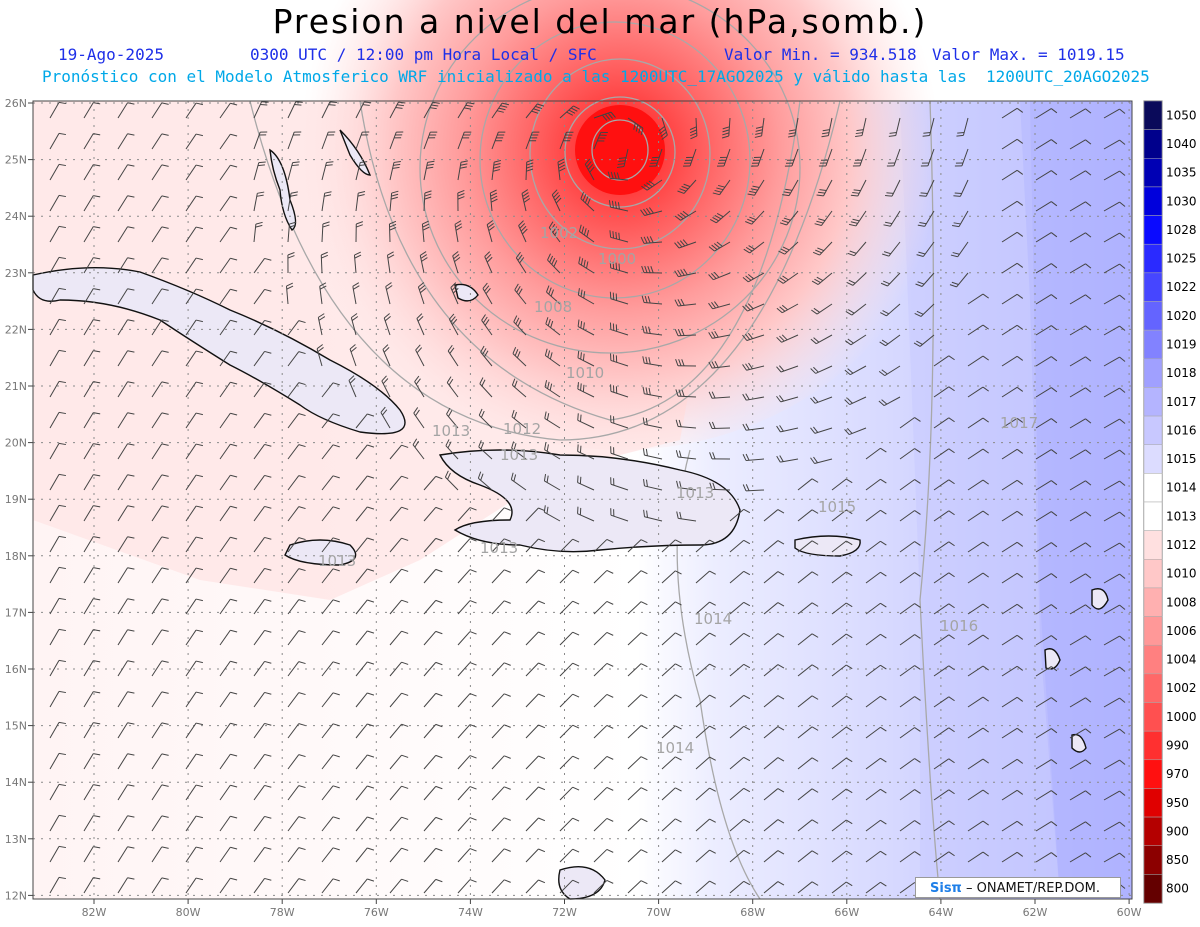 This screenshot has width=1200, height=927. I want to click on lon-label: 70W, so click(658, 912).